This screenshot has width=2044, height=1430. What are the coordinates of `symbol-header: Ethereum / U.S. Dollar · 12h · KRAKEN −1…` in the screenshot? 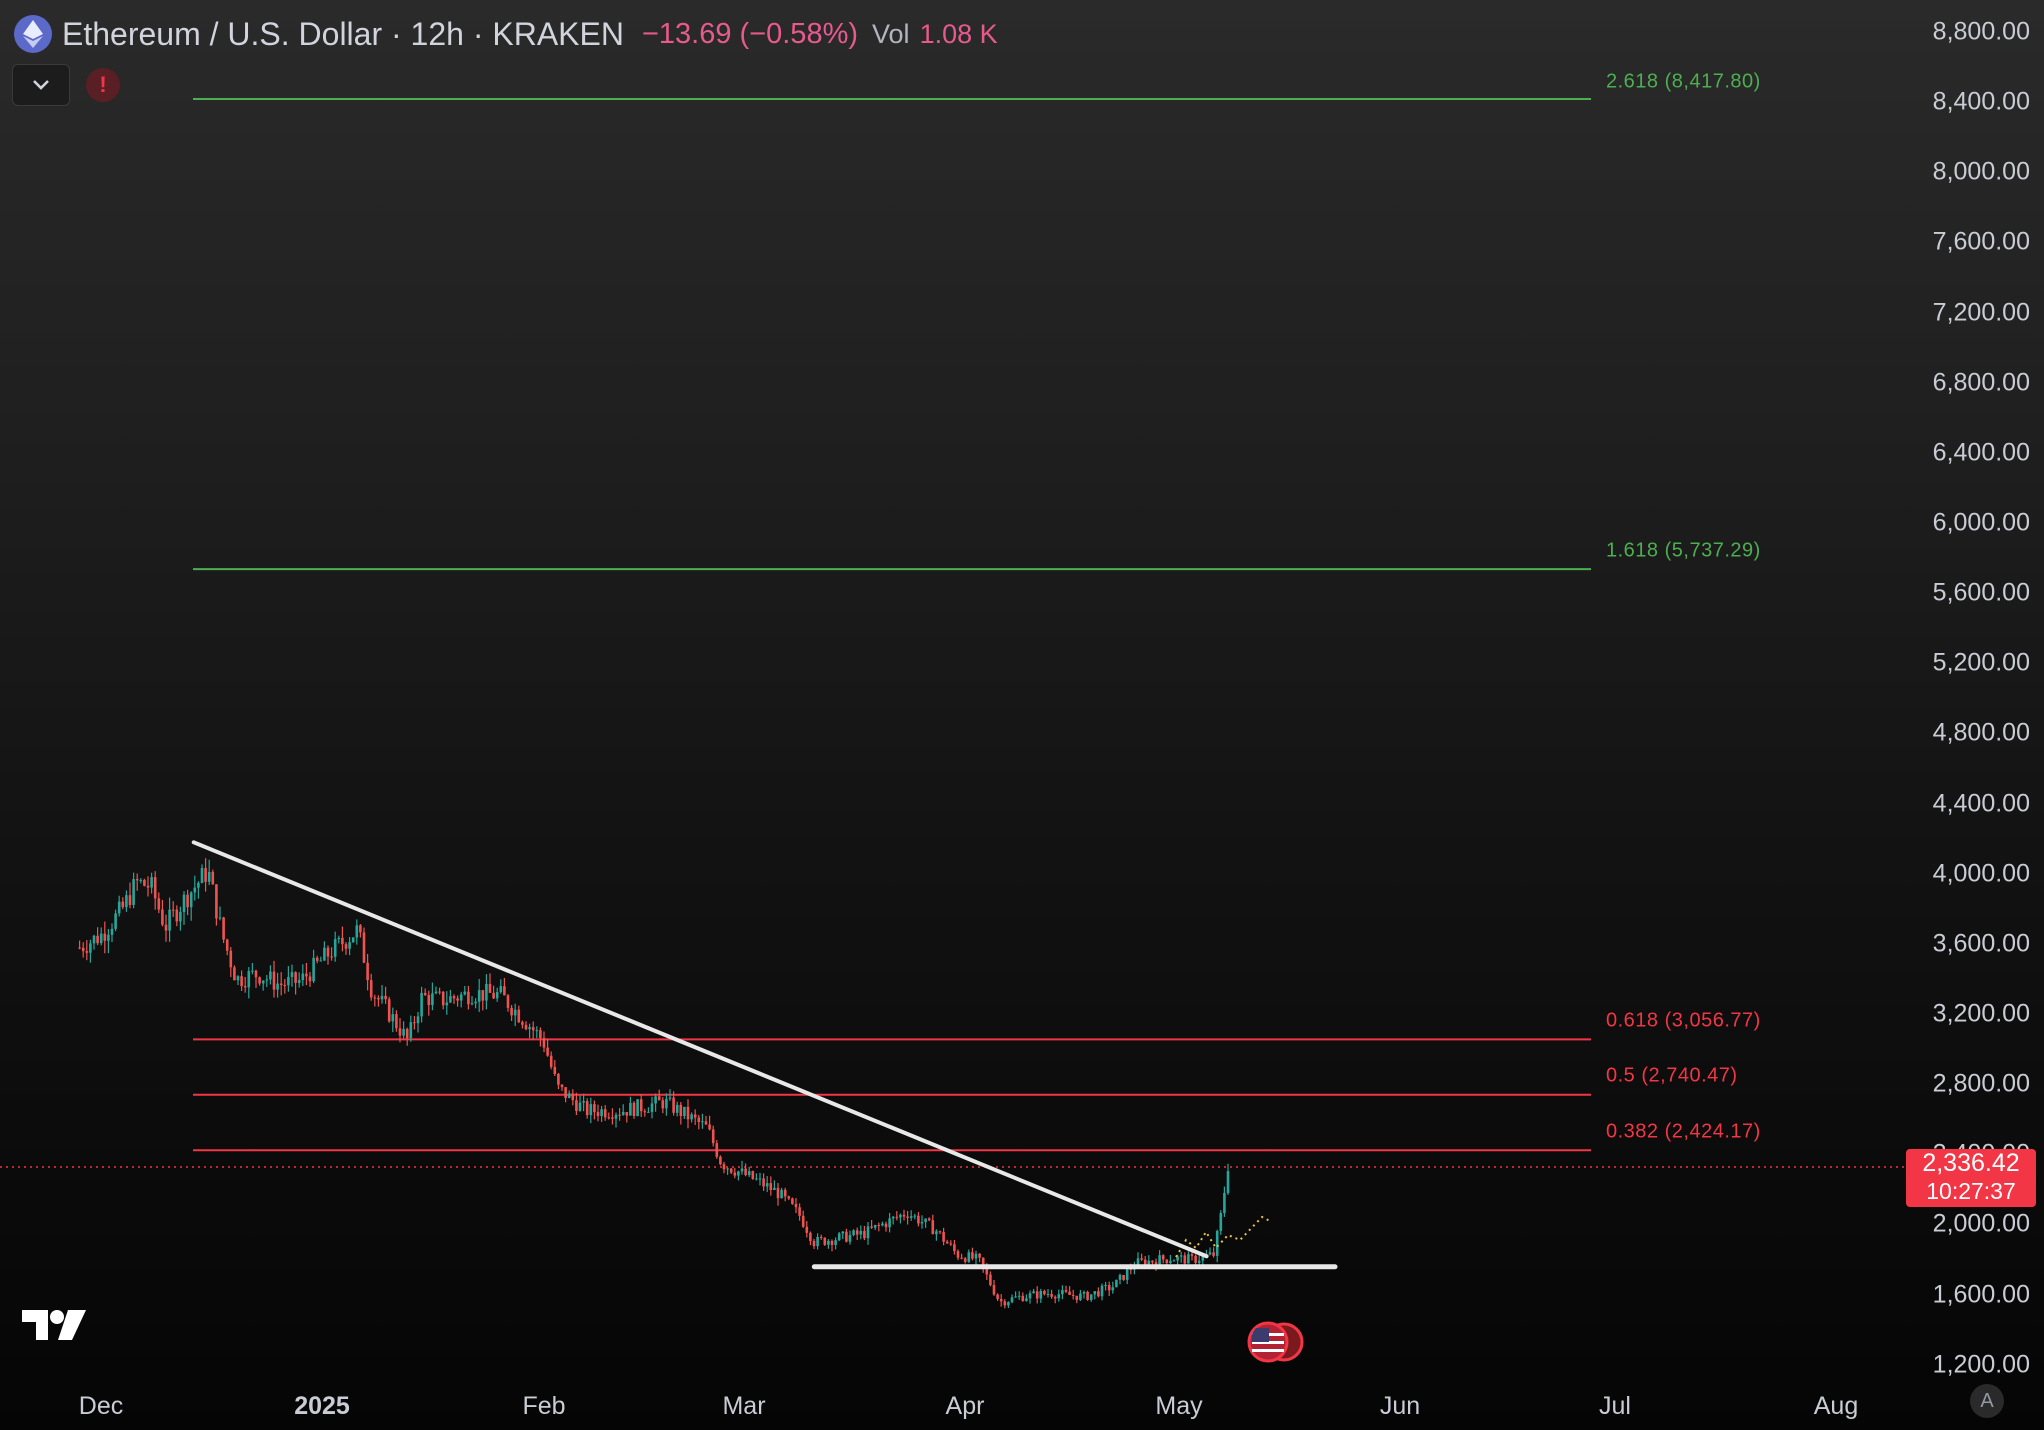 It's located at (506, 34).